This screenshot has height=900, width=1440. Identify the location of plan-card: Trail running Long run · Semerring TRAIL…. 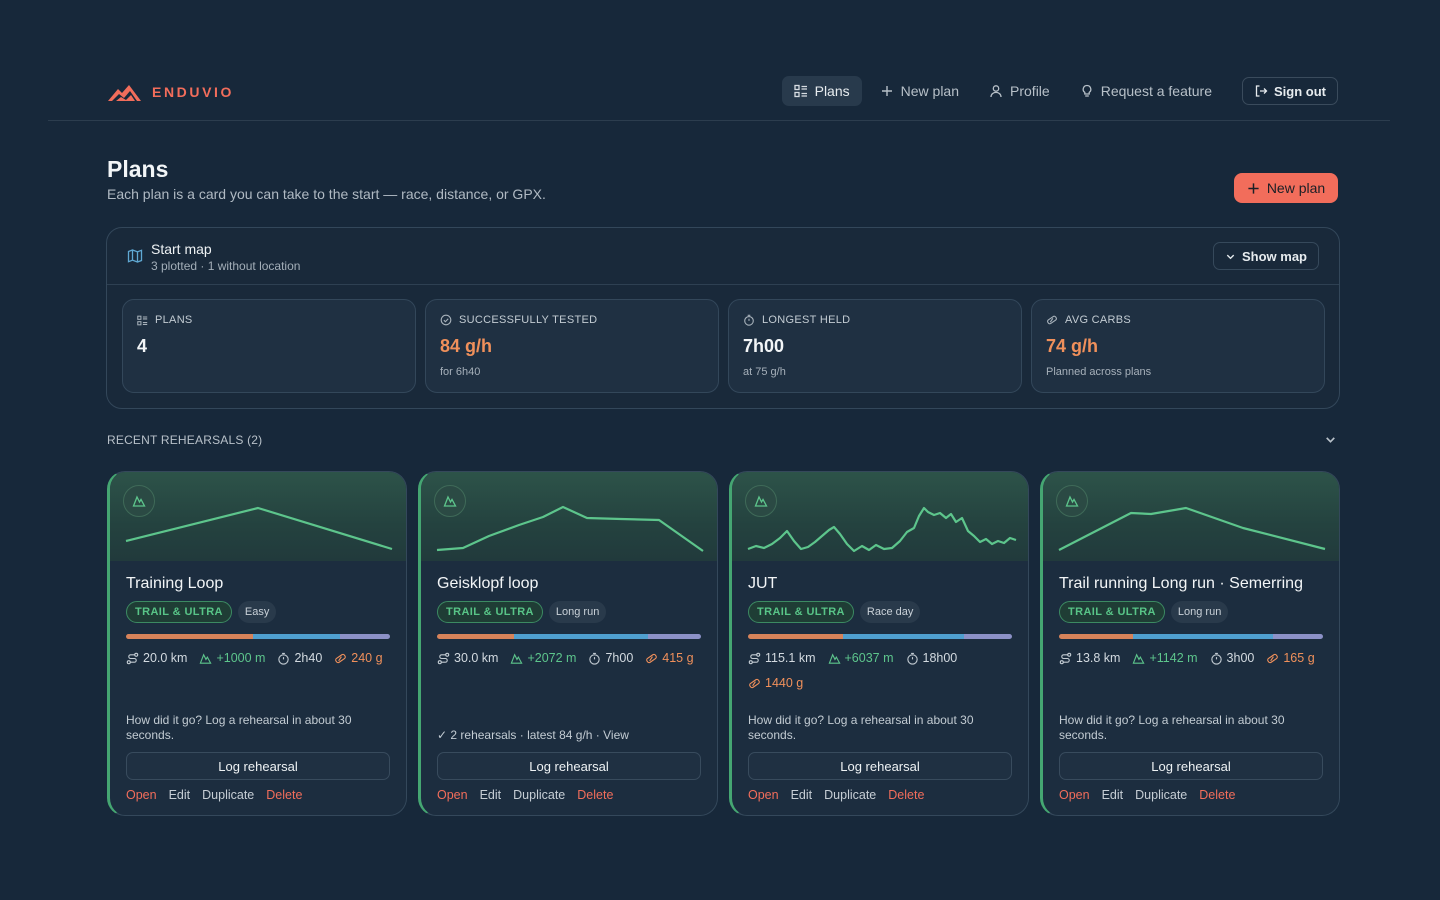
(1190, 643).